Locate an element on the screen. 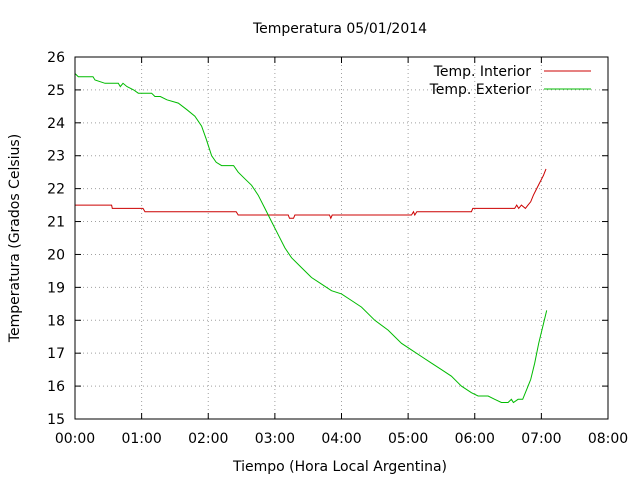 This screenshot has height=480, width=640. y-tick-label: 16 is located at coordinates (56, 387).